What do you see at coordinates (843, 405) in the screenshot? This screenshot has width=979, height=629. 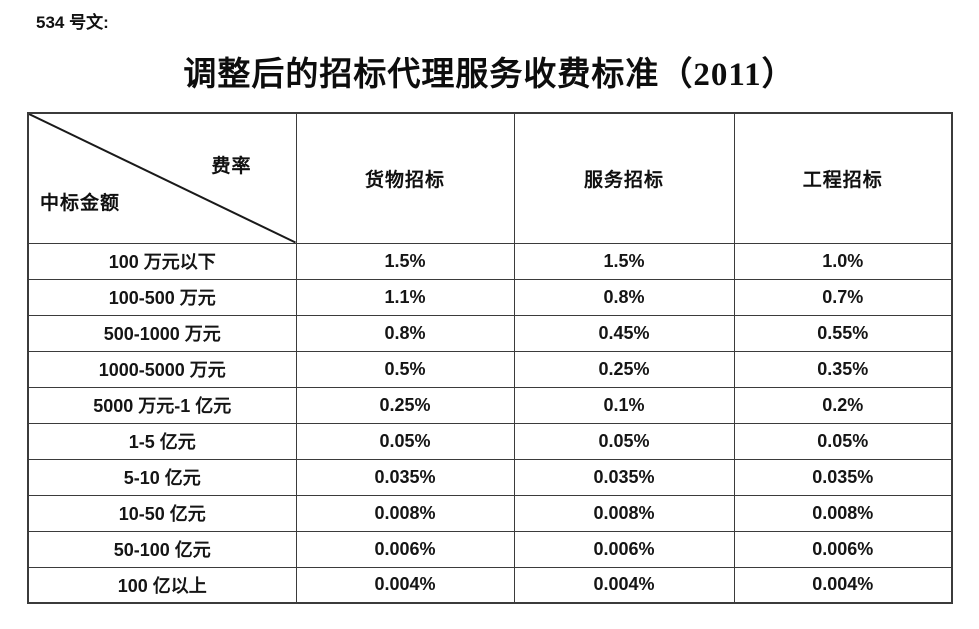 I see `fee-value: 0.2%` at bounding box center [843, 405].